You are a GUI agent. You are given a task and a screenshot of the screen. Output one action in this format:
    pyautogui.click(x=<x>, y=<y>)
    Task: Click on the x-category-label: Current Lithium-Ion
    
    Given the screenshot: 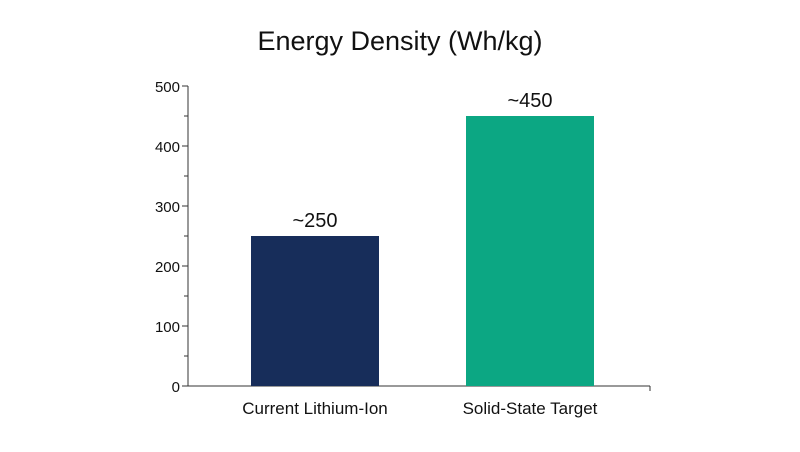 What is the action you would take?
    pyautogui.click(x=315, y=408)
    